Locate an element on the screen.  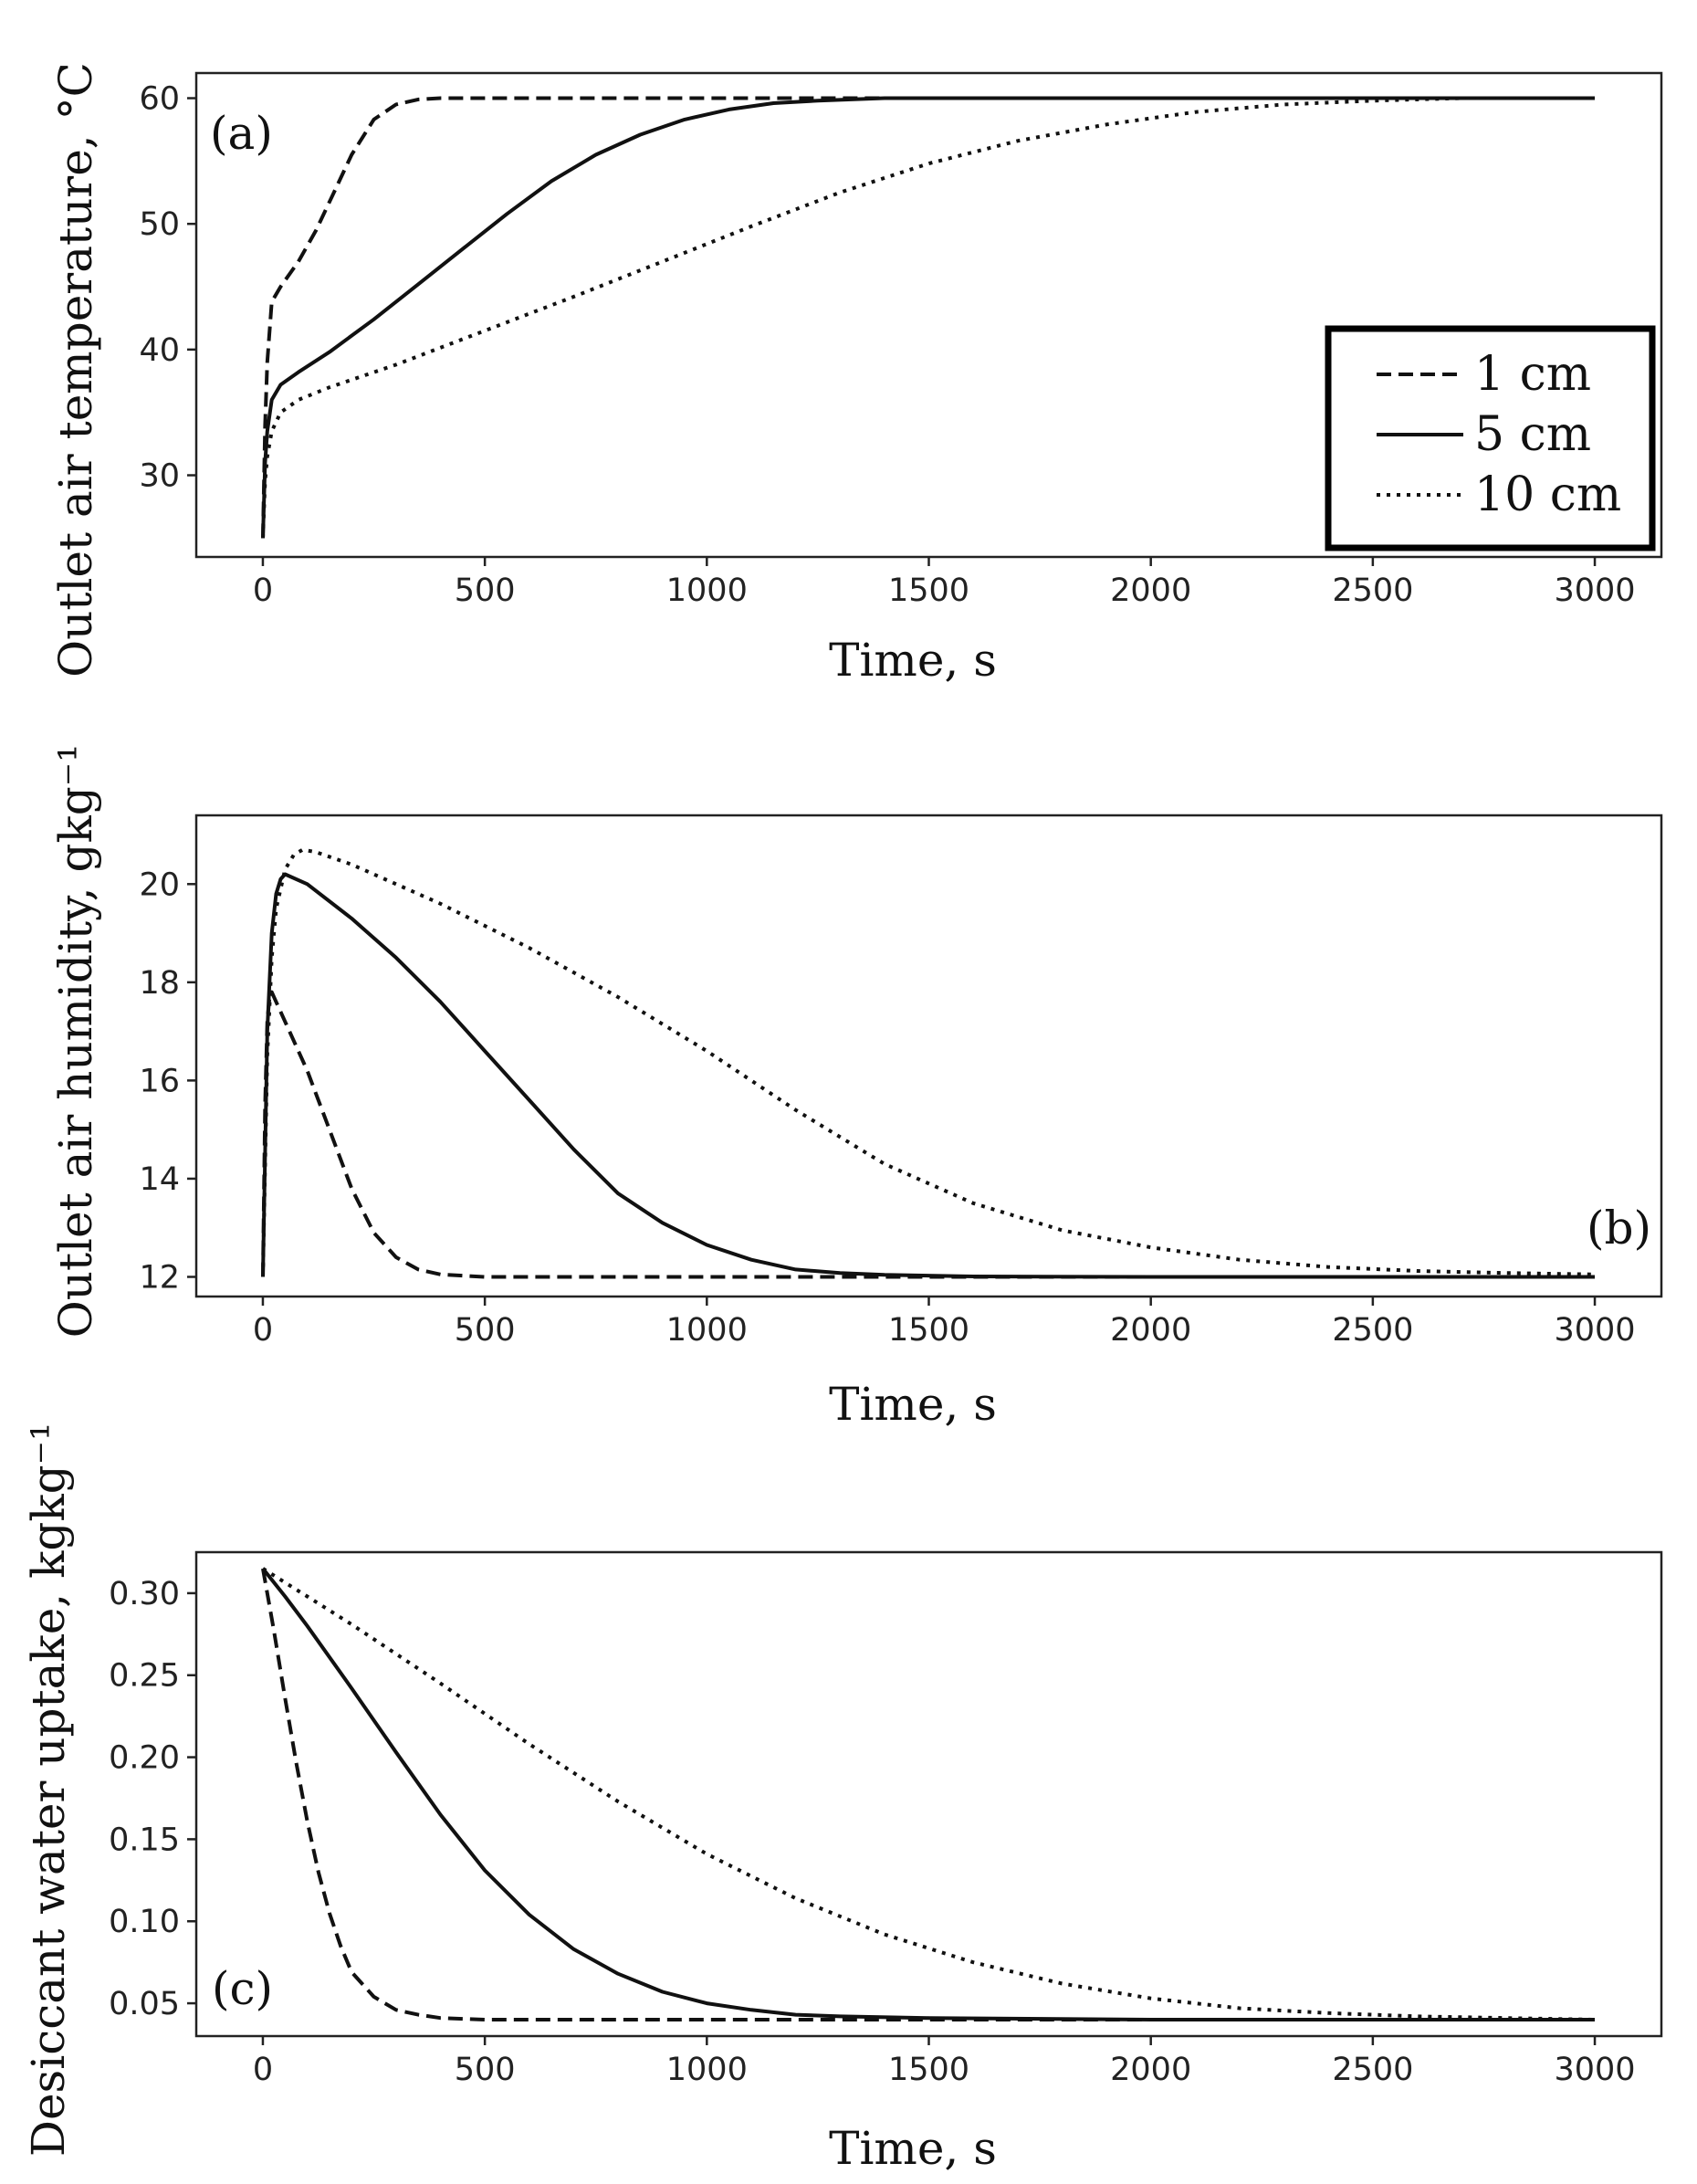
legend-label-10cm: 10 cm is located at coordinates (1547, 495).